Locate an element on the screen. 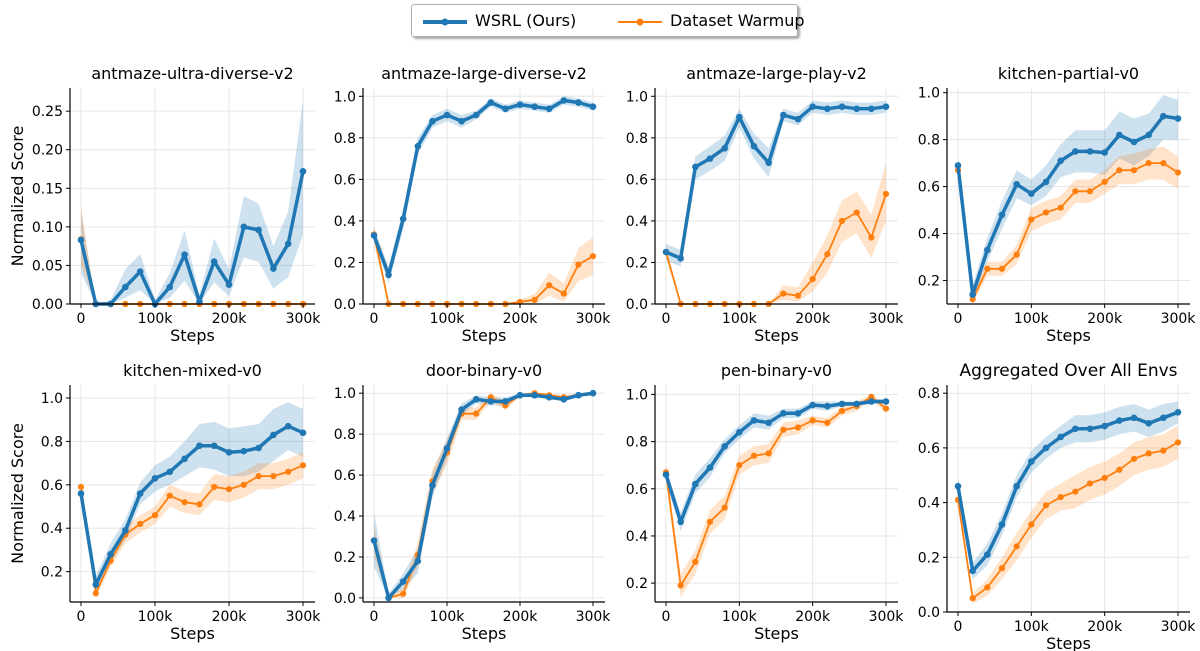 The image size is (1200, 651). chart-title: antmaze-large-diverse-v2 is located at coordinates (484, 73).